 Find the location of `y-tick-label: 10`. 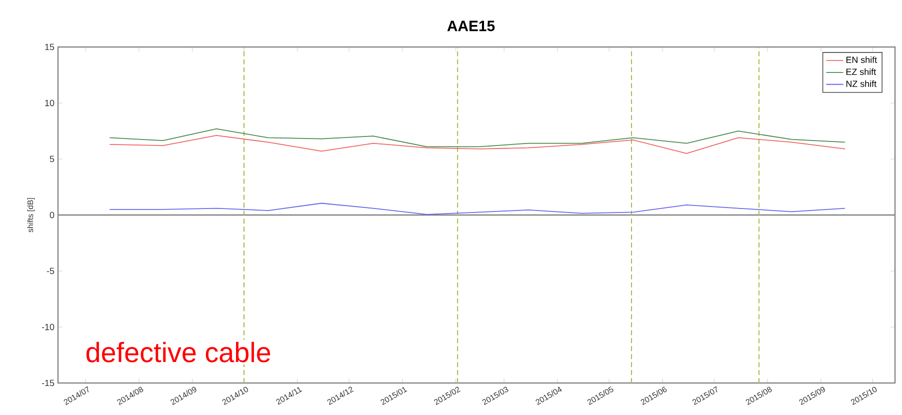

y-tick-label: 10 is located at coordinates (49, 103).